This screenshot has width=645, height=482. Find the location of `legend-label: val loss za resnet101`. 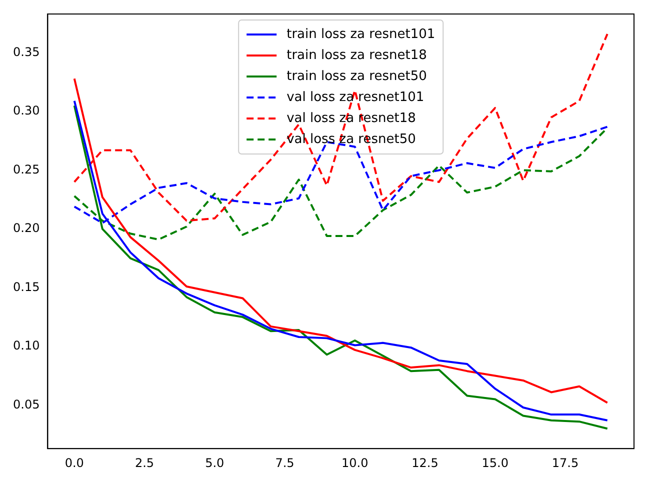

legend-label: val loss za resnet101 is located at coordinates (355, 97).